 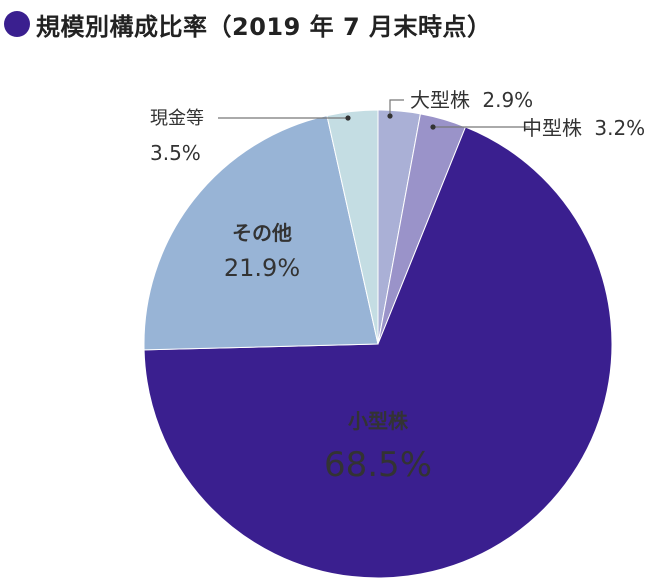 I want to click on slice-callout-mid: 中型株 3.2%, so click(x=583, y=128).